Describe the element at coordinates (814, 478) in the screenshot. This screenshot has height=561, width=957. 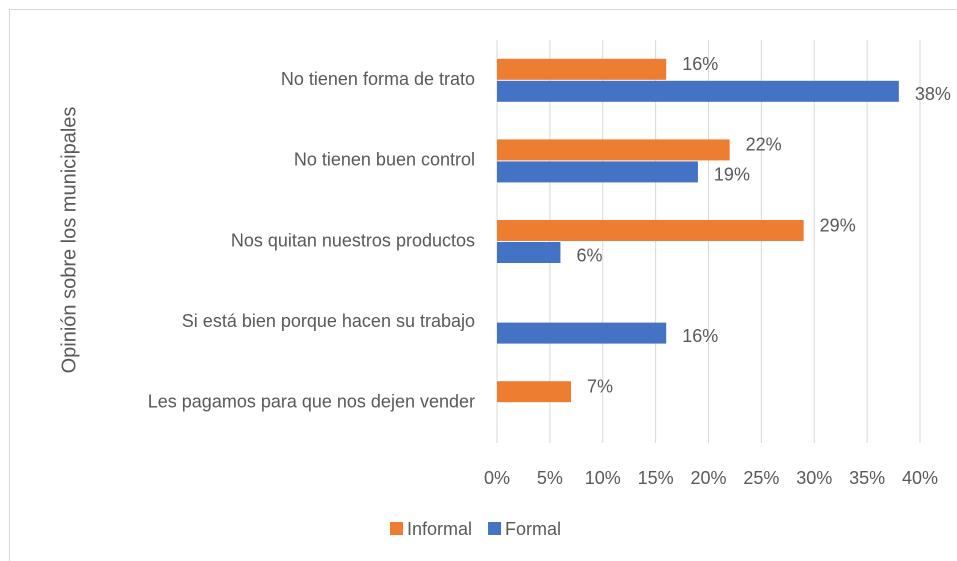
I see `x-tick-label: 30%` at that location.